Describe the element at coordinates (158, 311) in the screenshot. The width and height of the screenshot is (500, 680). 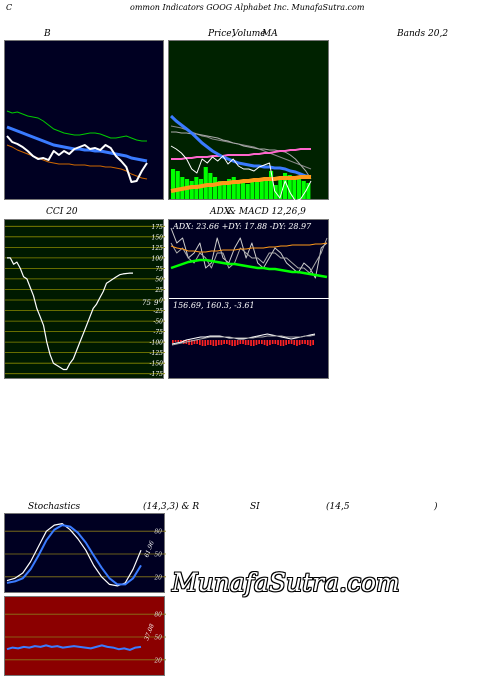
I see `cci-tick-label: -25` at that location.